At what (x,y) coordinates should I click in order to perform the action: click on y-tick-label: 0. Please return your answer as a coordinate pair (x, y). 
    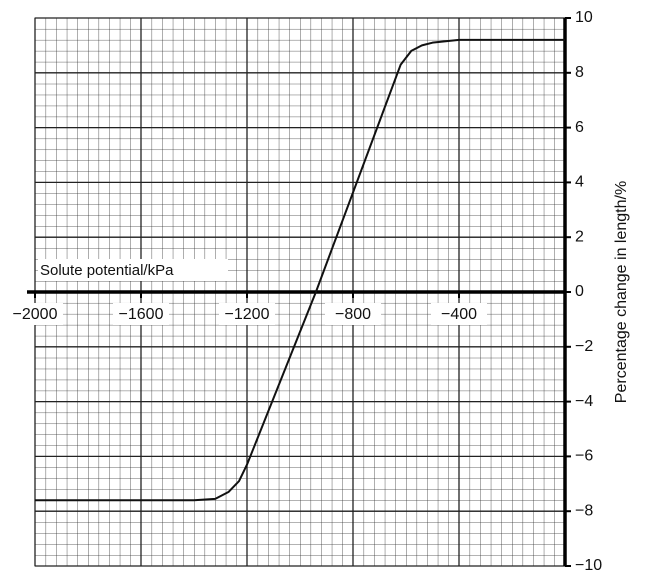
    Looking at the image, I should click on (579, 291).